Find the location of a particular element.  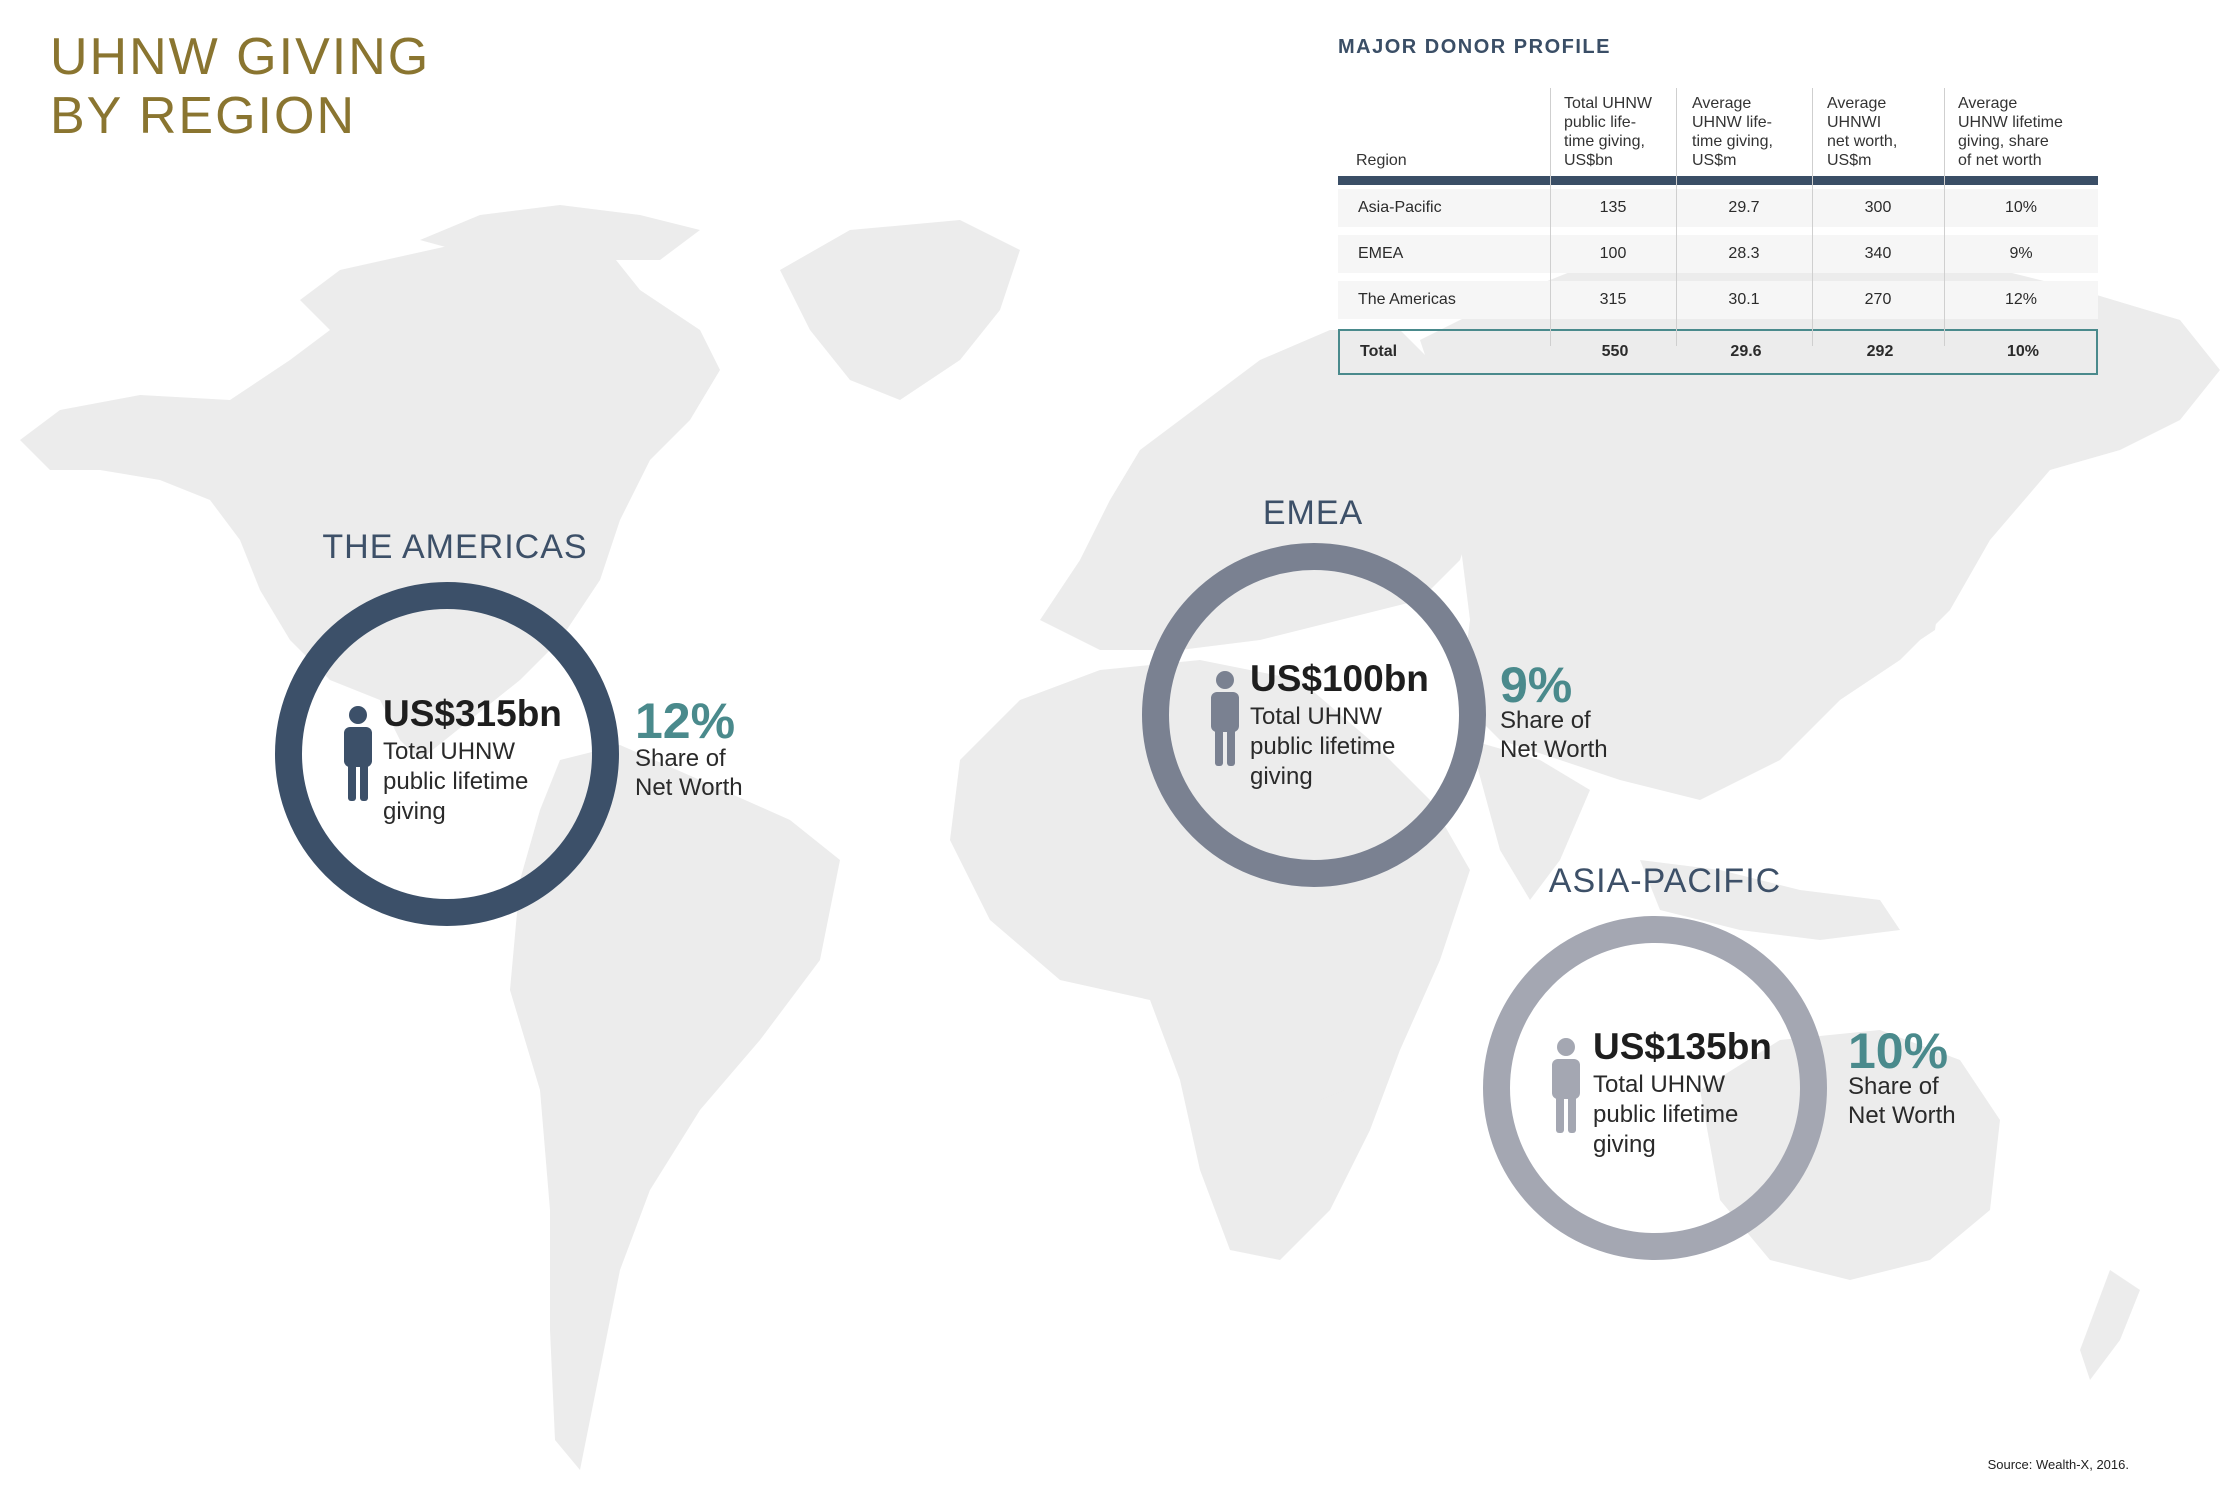

region-label-asia-pacific: ASIA-PACIFIC is located at coordinates (1665, 881).